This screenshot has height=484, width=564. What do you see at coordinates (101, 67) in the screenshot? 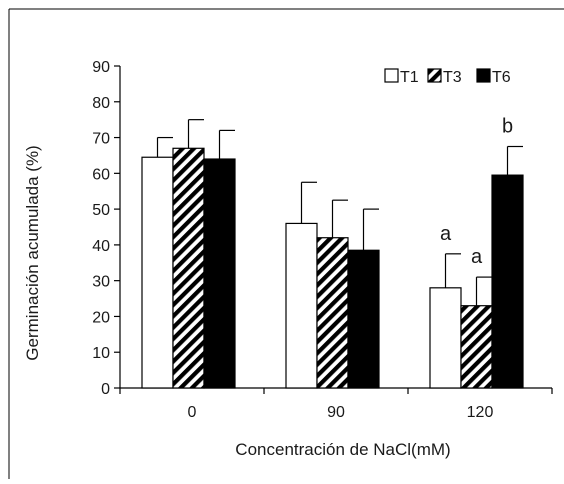
I see `y-tick-label: 90` at bounding box center [101, 67].